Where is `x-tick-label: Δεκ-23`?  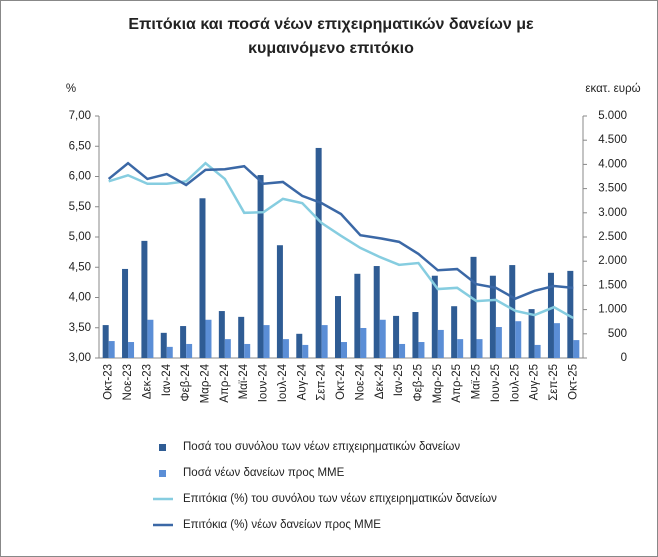
x-tick-label: Δεκ-23 is located at coordinates (147, 381).